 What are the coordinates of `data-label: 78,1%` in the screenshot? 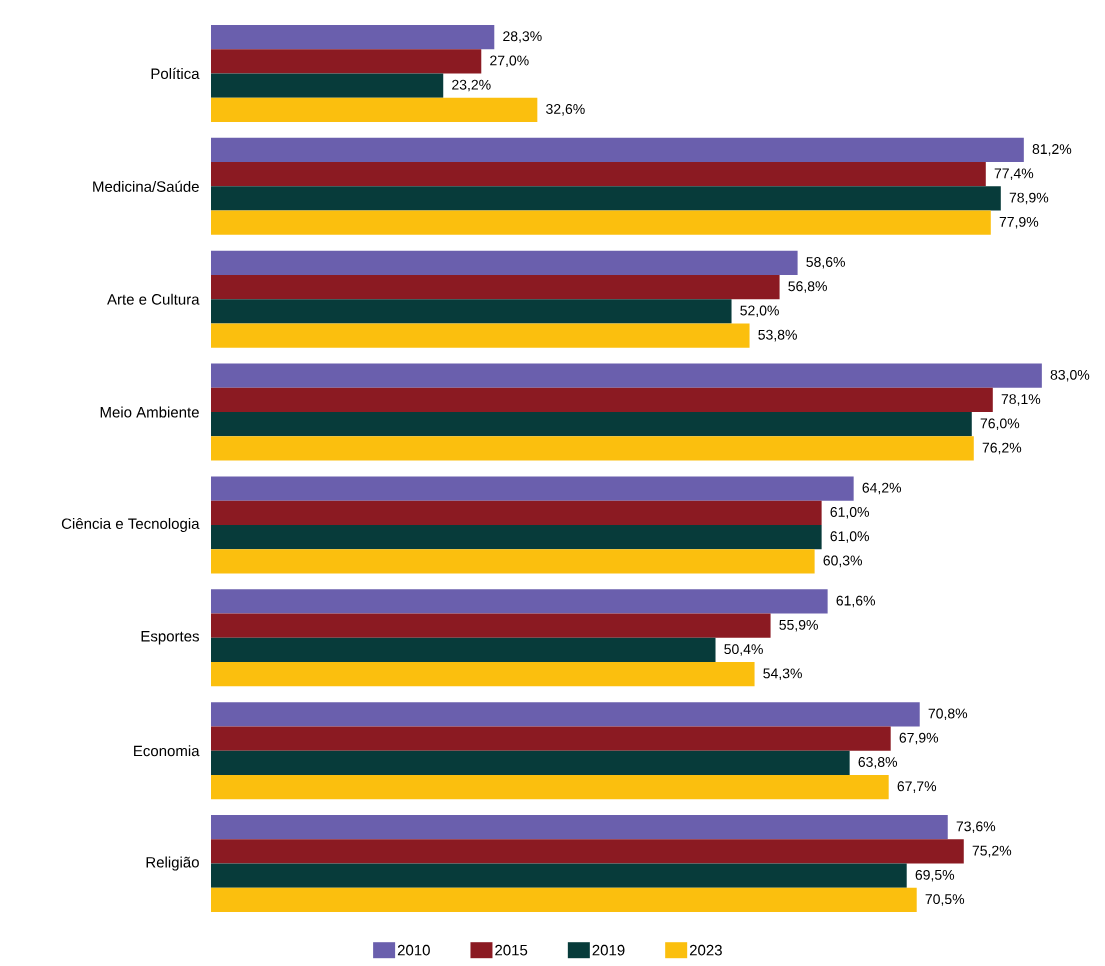 It's located at (1021, 400).